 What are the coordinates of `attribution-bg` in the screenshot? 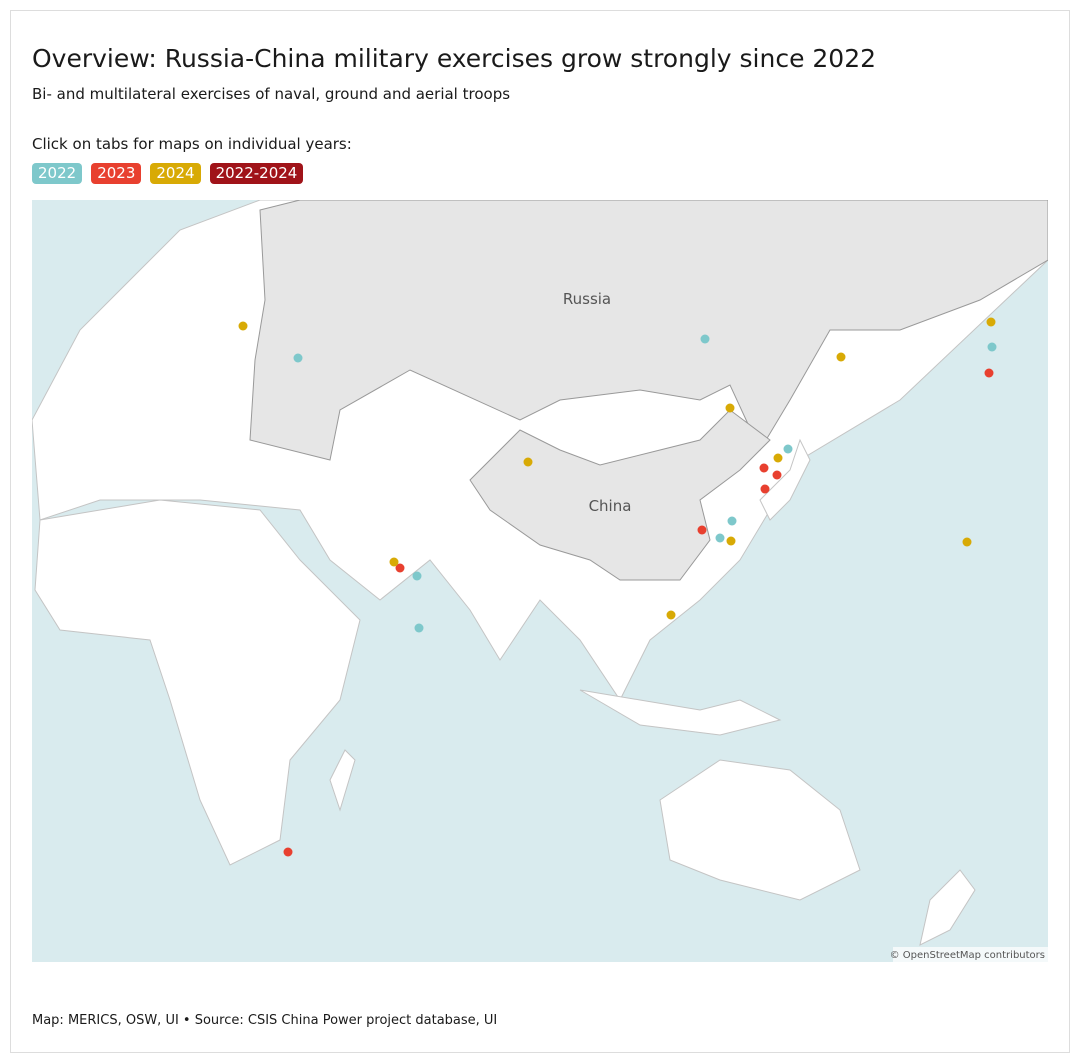 It's located at (970, 954).